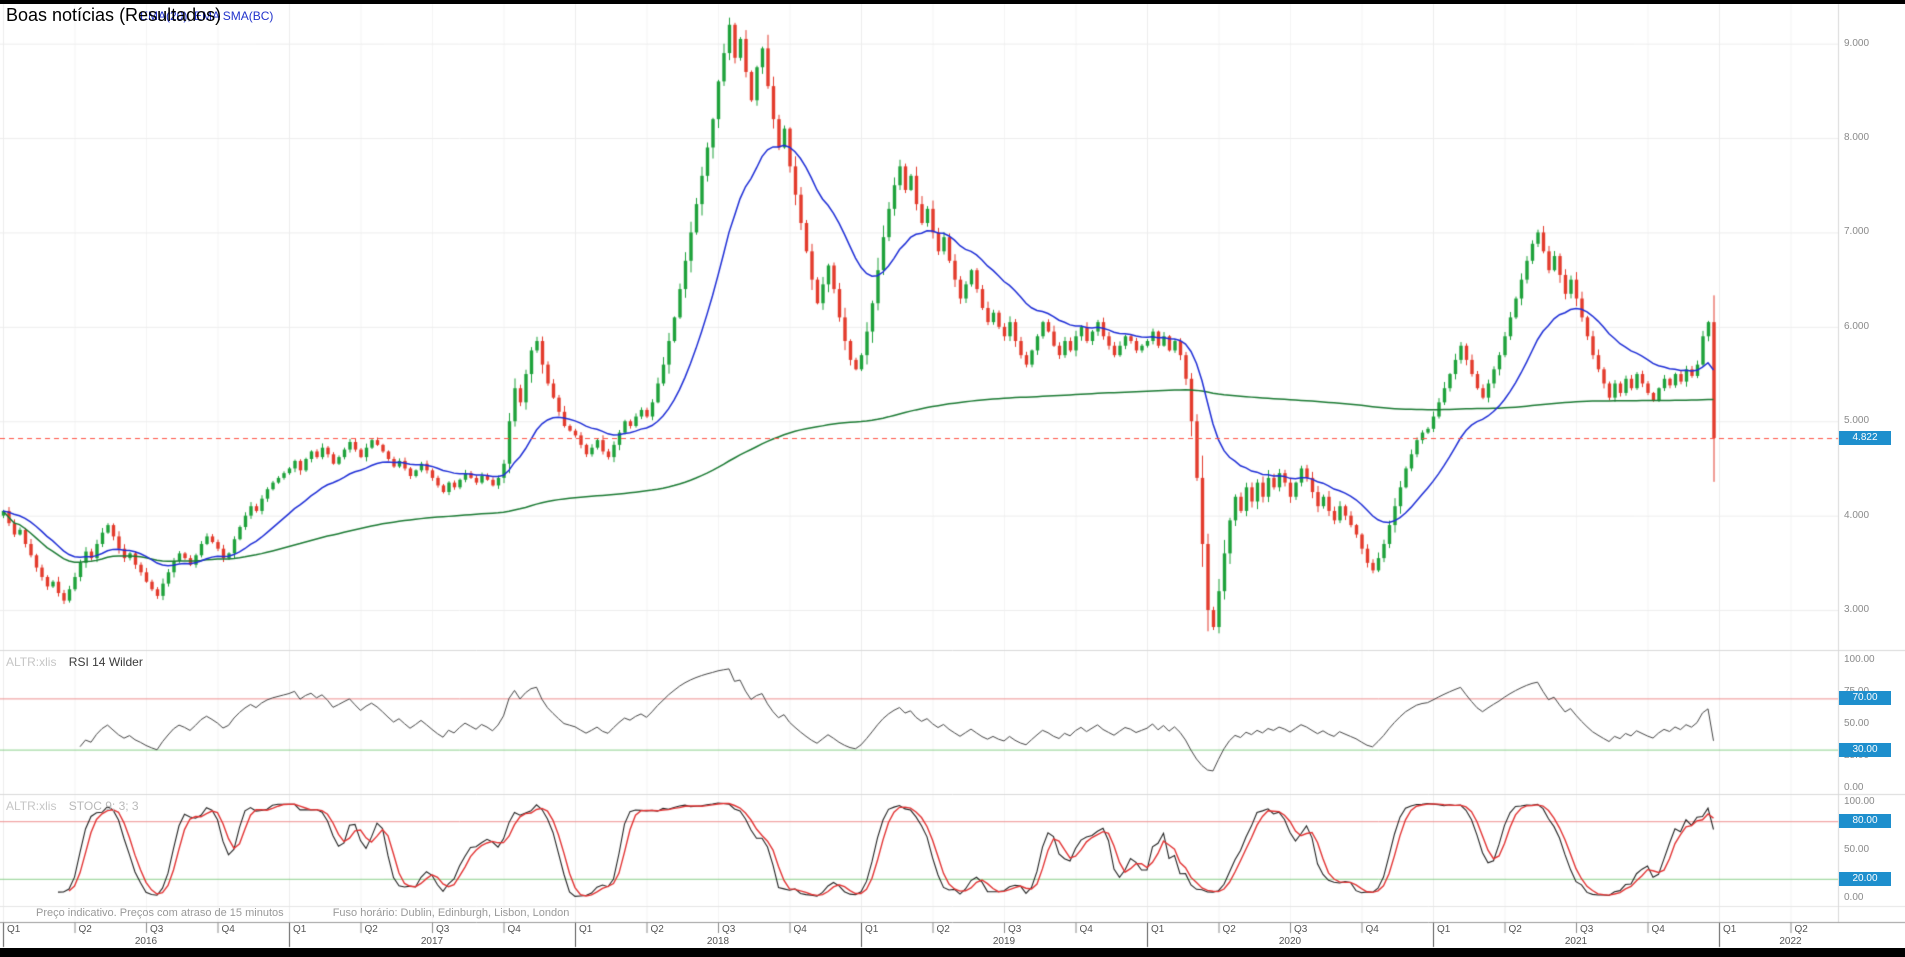 This screenshot has width=1905, height=957. I want to click on stochastic-axis-tick: 100.00, so click(1859, 801).